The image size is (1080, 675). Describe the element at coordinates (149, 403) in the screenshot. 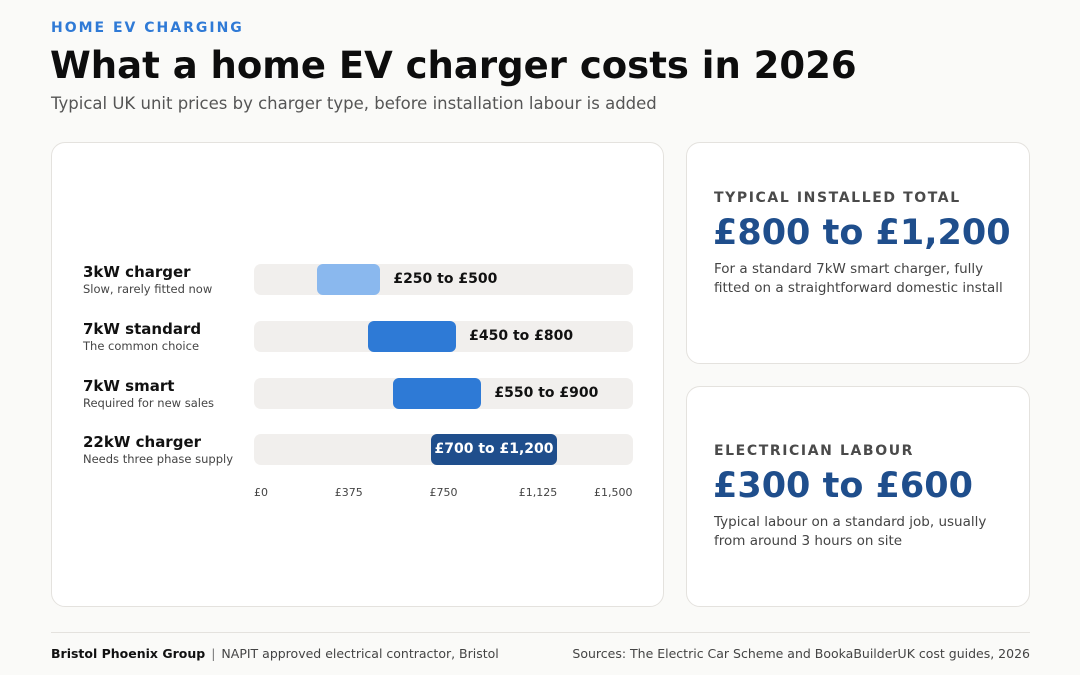

I see `row-note: Required for new sales` at that location.